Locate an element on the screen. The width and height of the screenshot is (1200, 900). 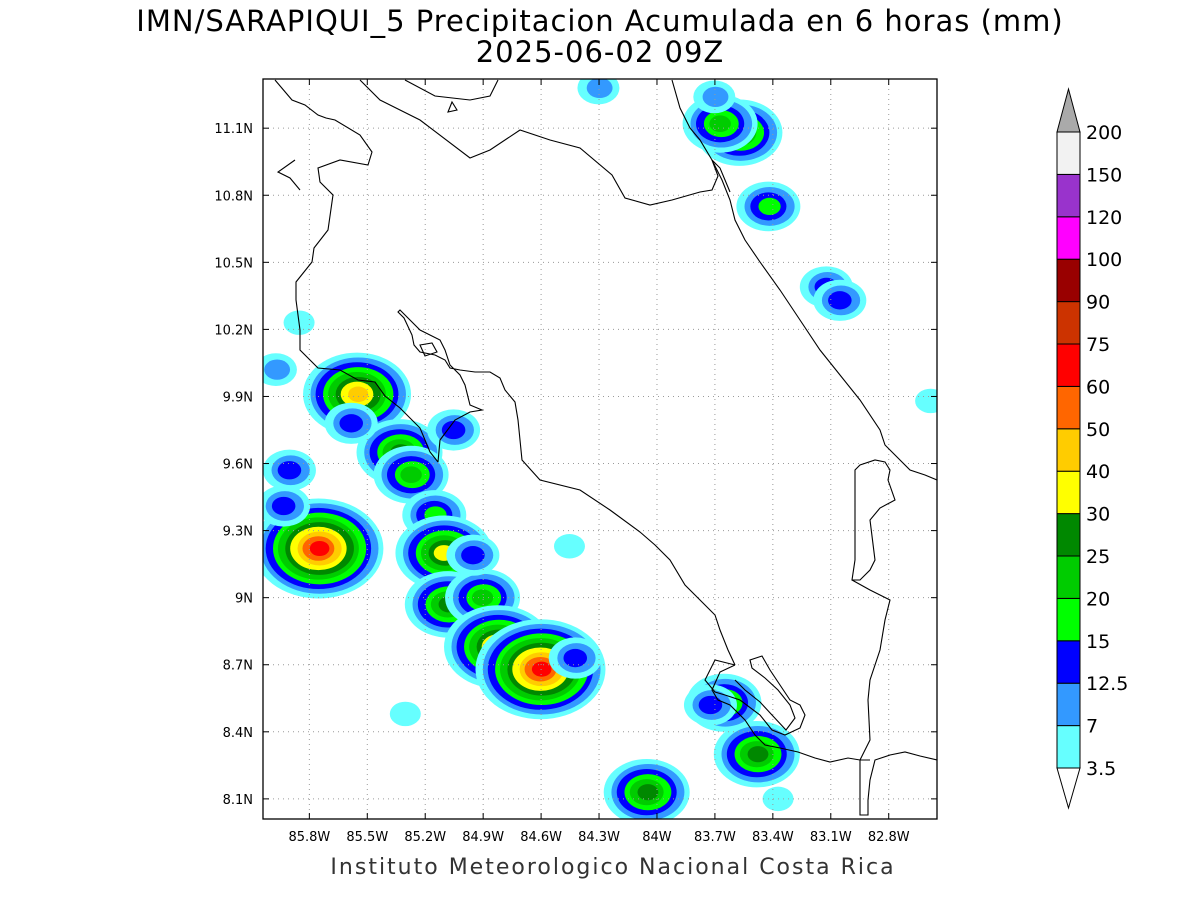
osa-peninsula-coast is located at coordinates (790, 713).